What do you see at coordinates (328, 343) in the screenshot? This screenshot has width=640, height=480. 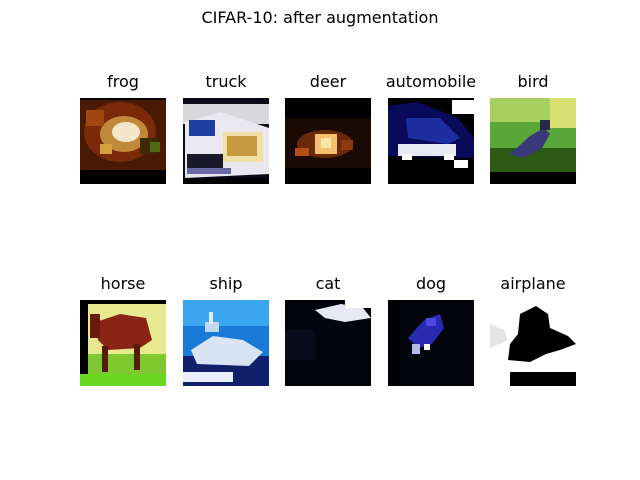 I see `cat-image` at bounding box center [328, 343].